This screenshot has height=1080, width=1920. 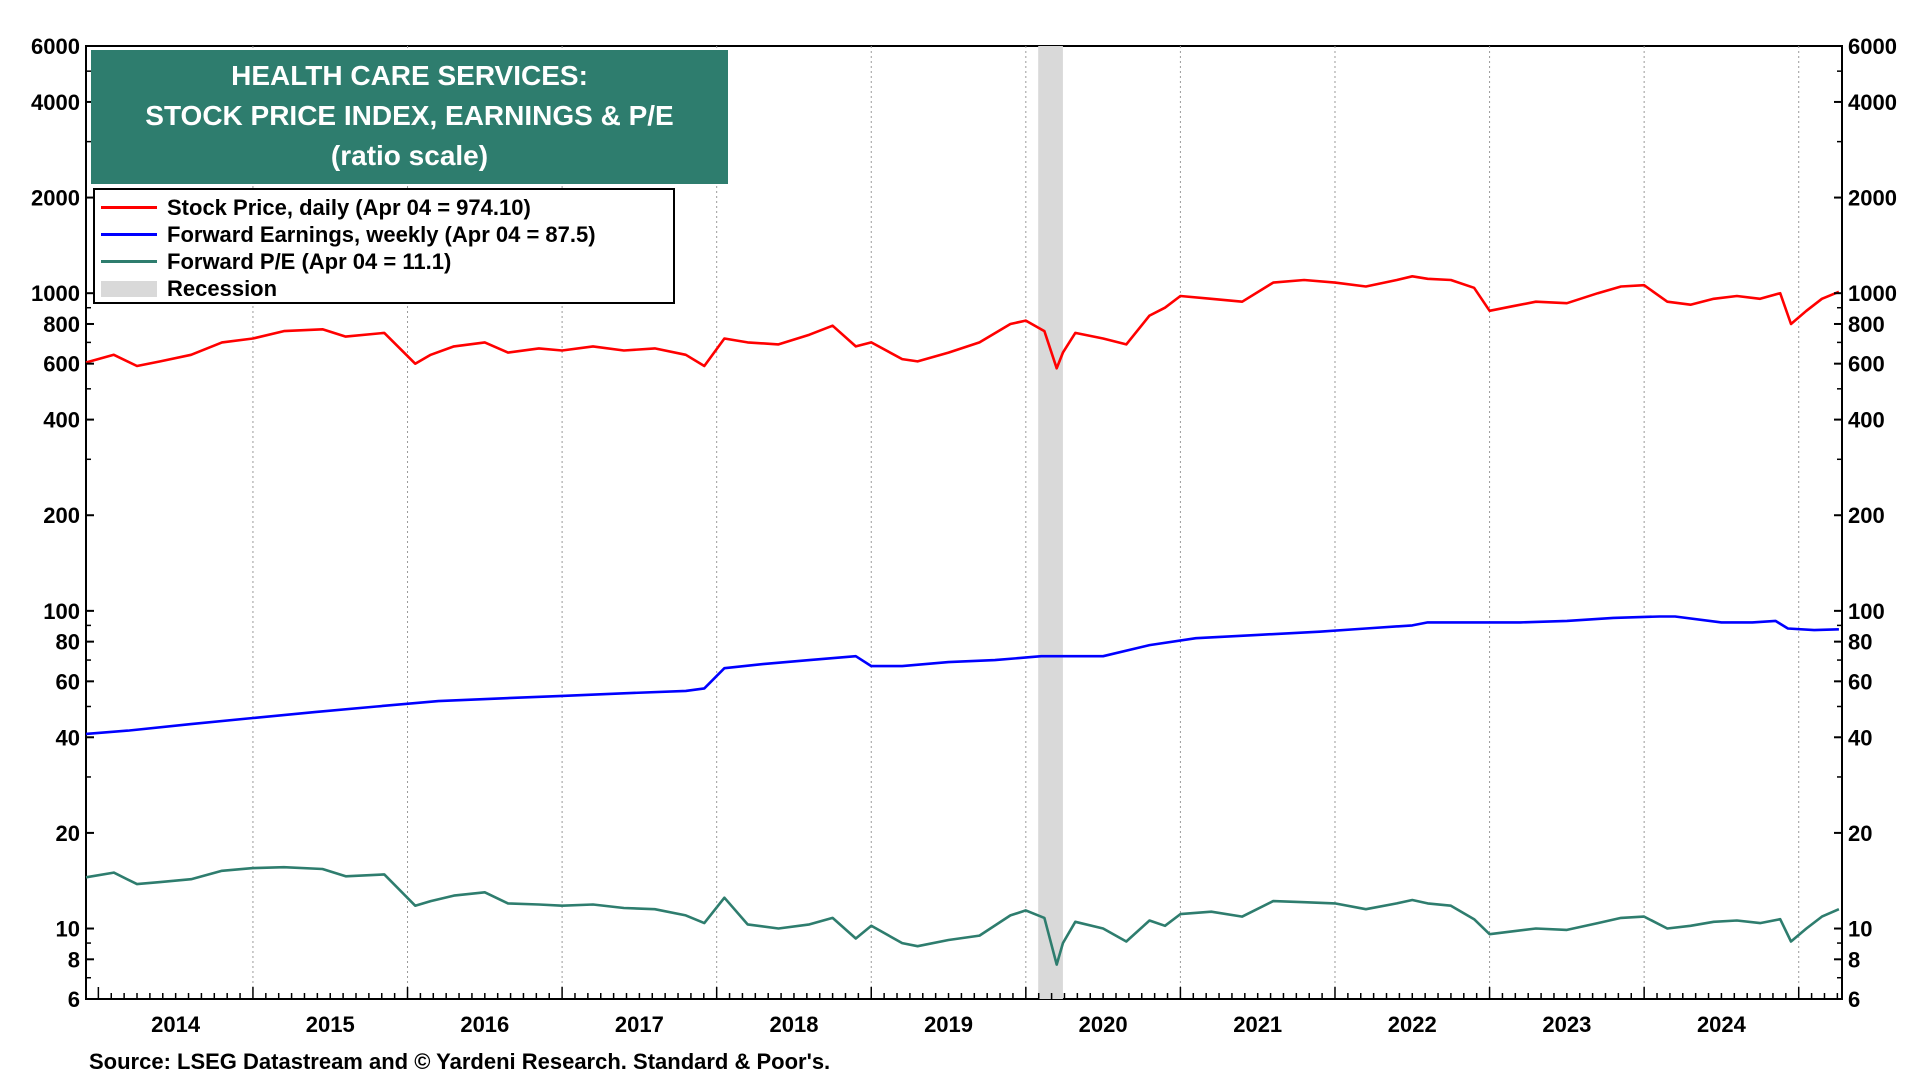 I want to click on legend-swatch-forward-pe, so click(x=129, y=261).